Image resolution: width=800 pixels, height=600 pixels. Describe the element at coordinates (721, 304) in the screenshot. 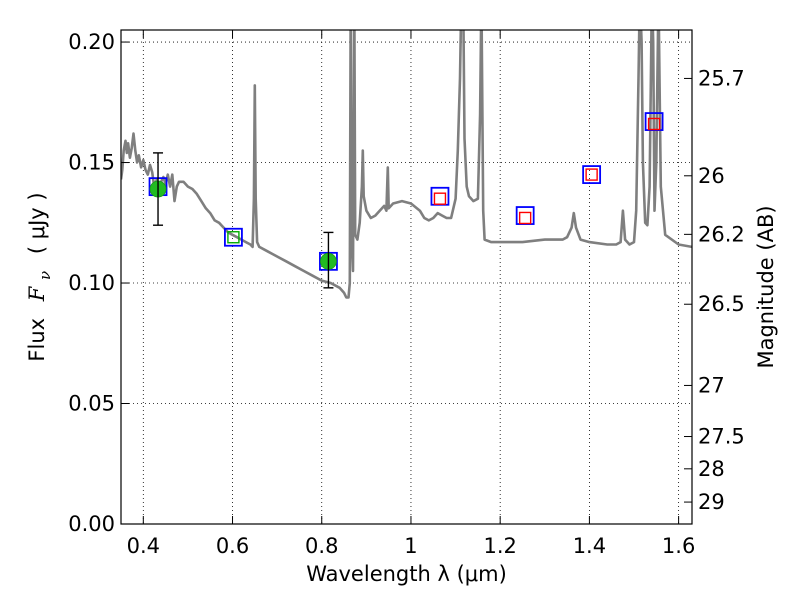

I see `y2-tick-label: 26.5` at that location.